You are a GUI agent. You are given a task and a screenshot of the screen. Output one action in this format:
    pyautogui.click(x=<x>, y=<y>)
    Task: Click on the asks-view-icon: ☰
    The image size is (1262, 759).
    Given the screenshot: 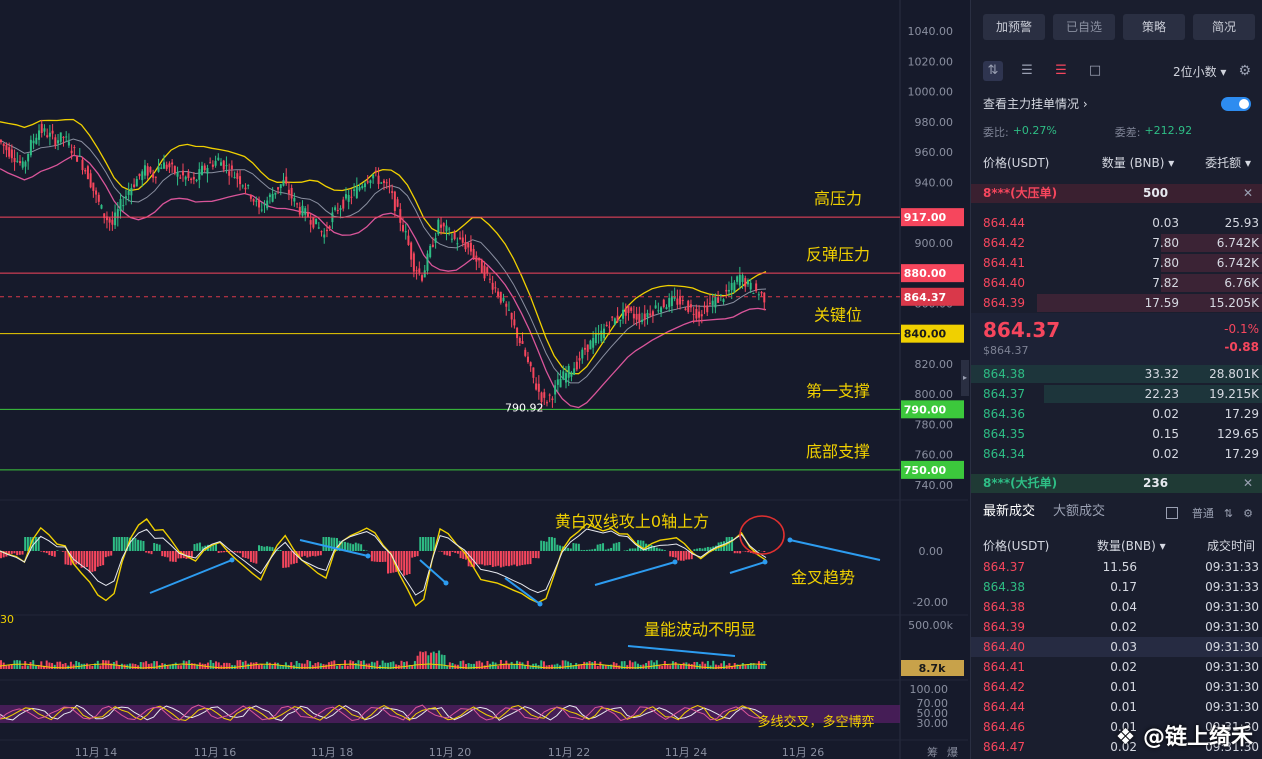 What is the action you would take?
    pyautogui.click(x=1061, y=70)
    